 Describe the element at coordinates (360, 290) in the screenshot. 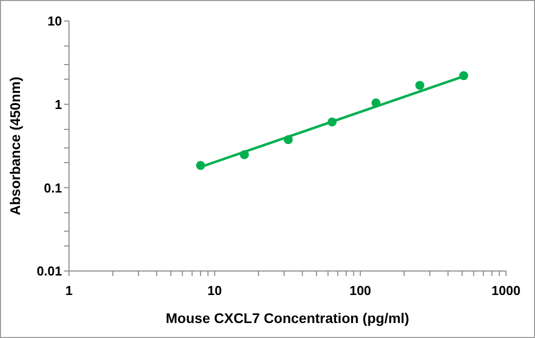

I see `x-tick-label: 100` at that location.